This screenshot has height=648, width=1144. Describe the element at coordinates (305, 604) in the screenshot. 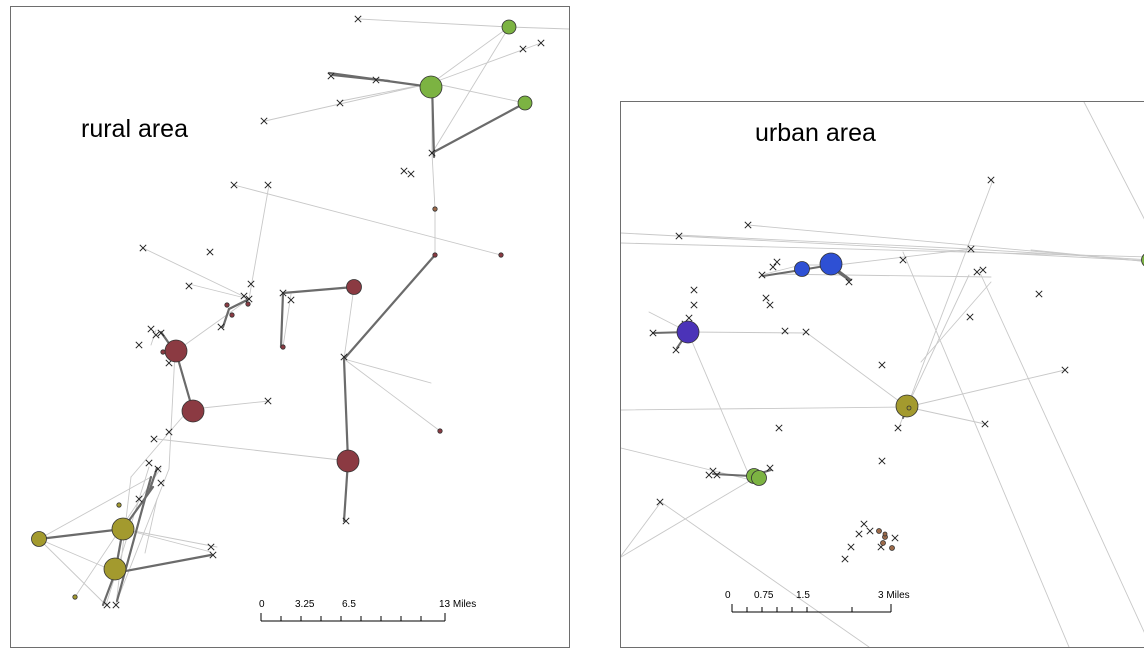

I see `scale-bar-label: 3.25` at that location.